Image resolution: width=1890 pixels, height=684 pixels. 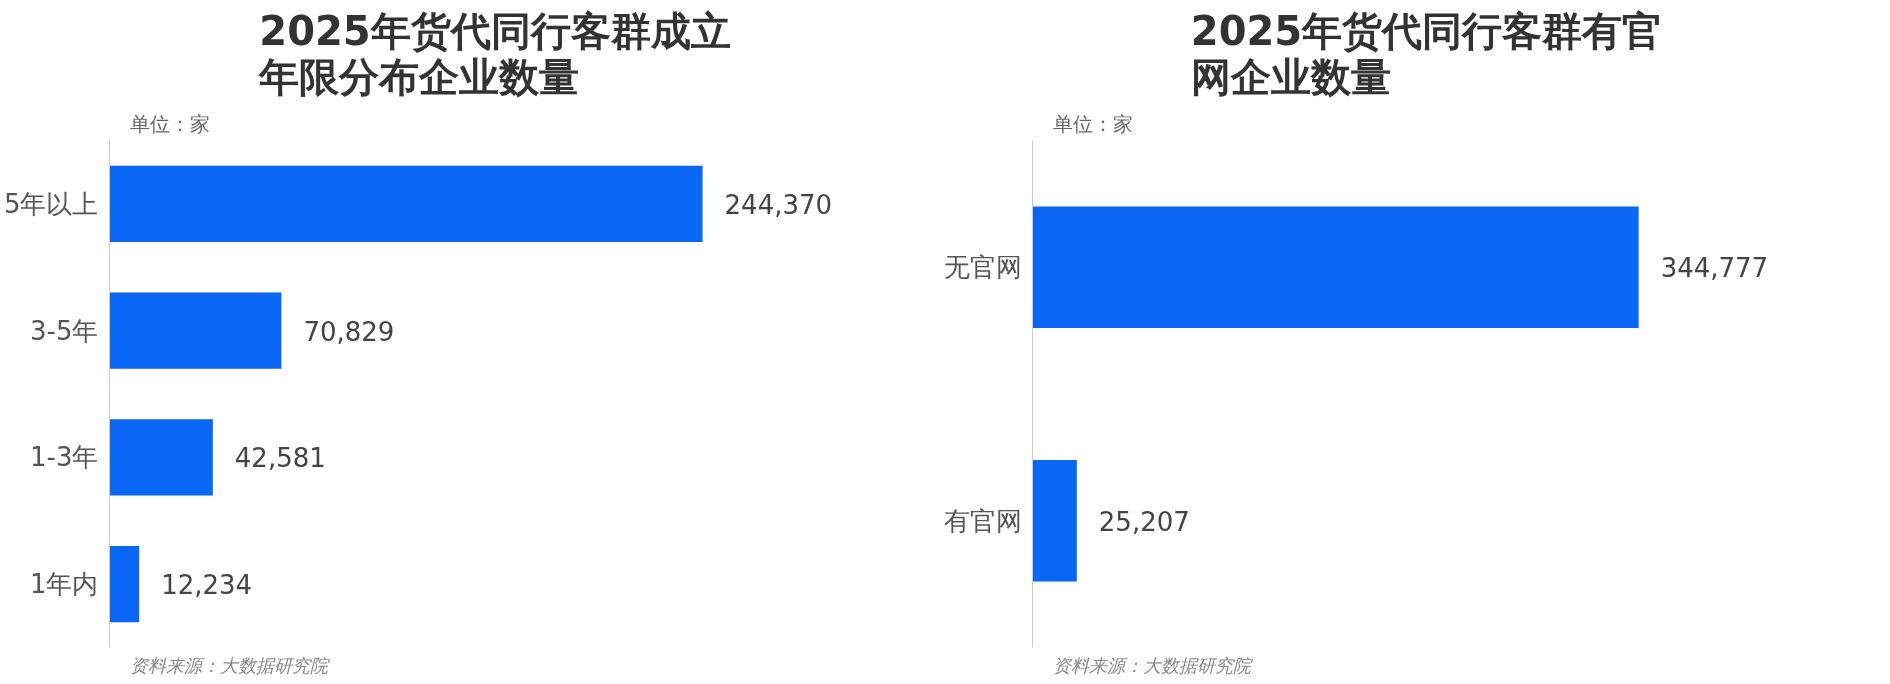 I want to click on data-label: 344,777, so click(x=1714, y=268).